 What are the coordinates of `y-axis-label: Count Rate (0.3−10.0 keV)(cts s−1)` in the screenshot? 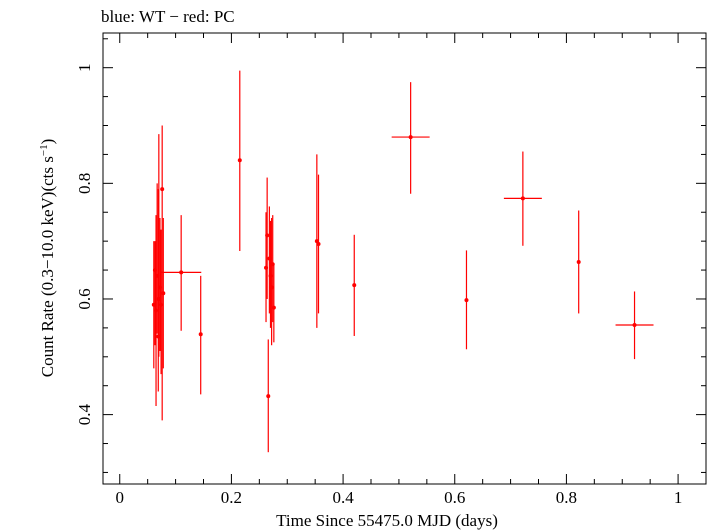 It's located at (47, 258).